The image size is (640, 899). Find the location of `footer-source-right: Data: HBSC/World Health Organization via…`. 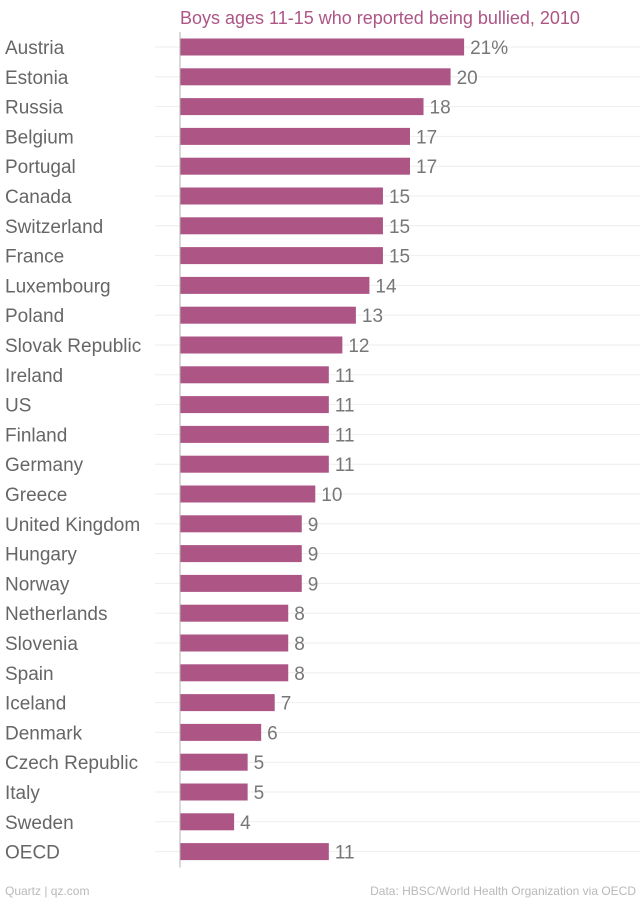

footer-source-right: Data: HBSC/World Health Organization via… is located at coordinates (503, 891).